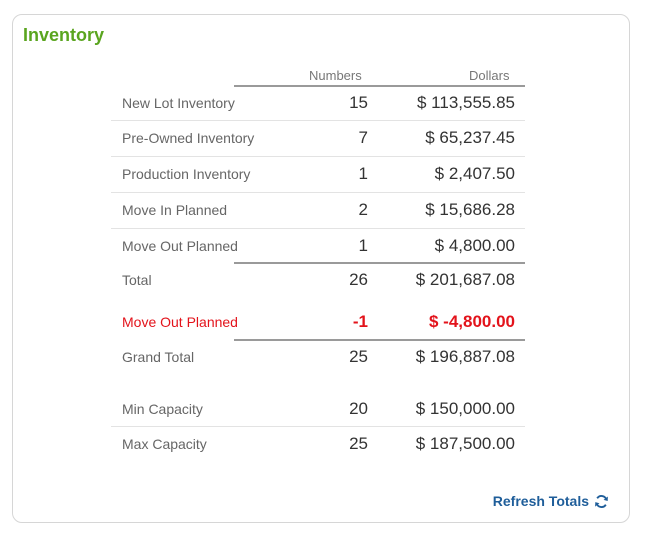  I want to click on total-dollars: $ 201,687.08, so click(465, 279).